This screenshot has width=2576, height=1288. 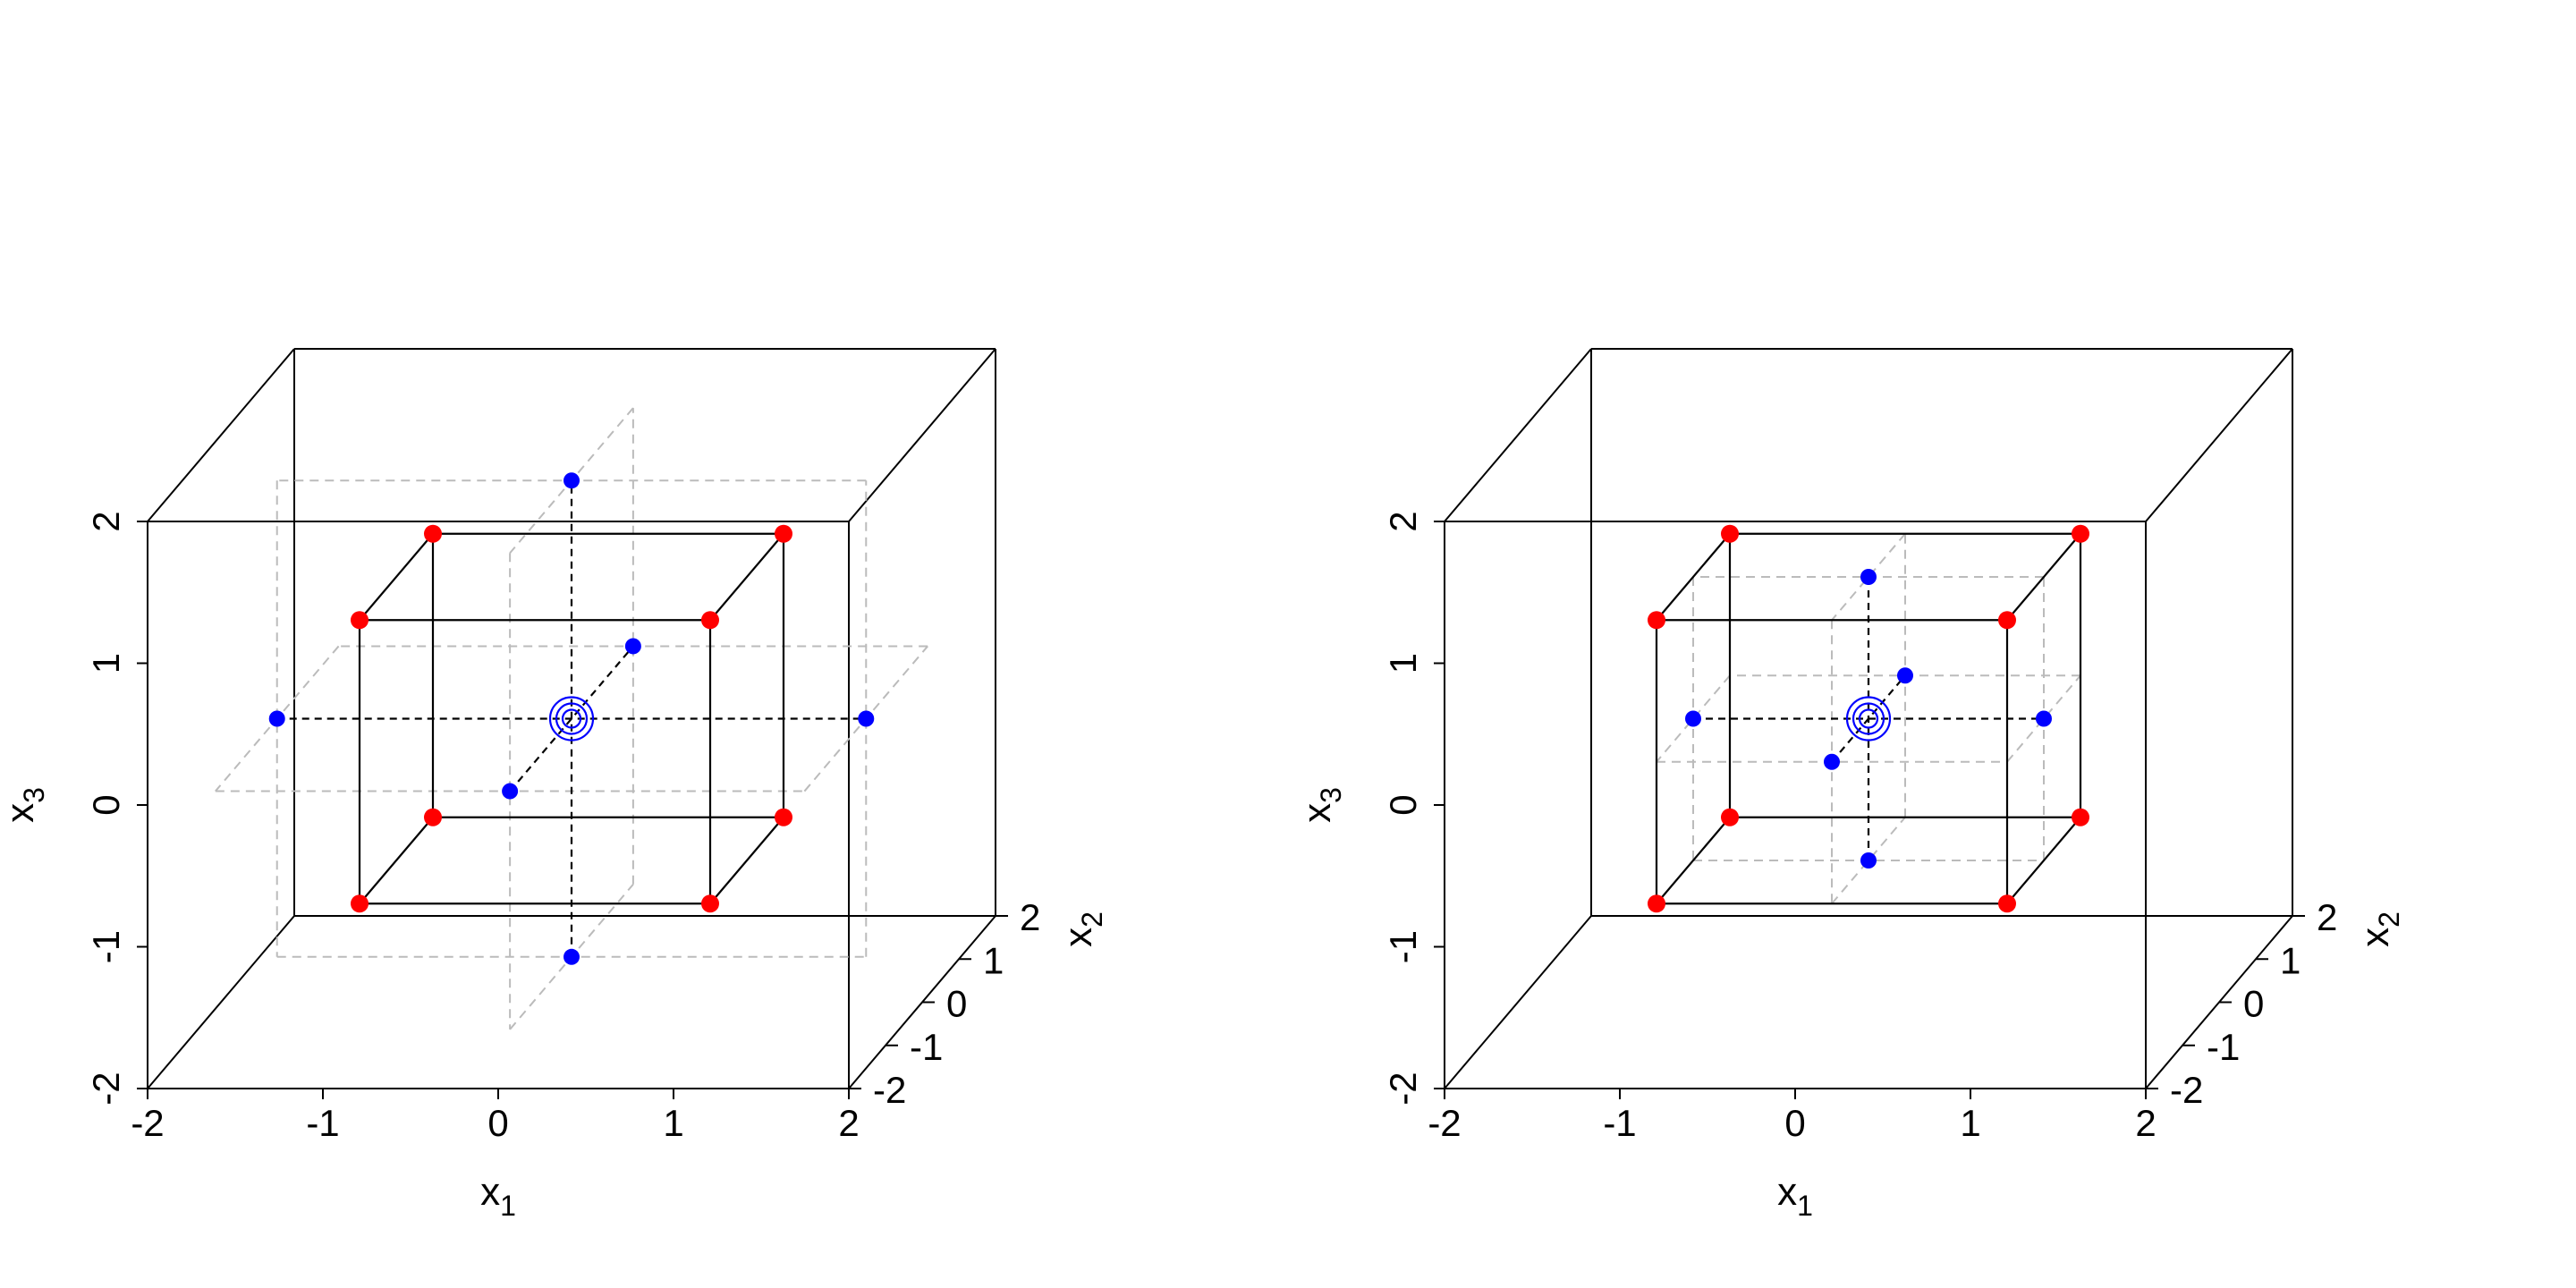 What do you see at coordinates (1403, 804) in the screenshot?
I see `x3-tick-label: 0` at bounding box center [1403, 804].